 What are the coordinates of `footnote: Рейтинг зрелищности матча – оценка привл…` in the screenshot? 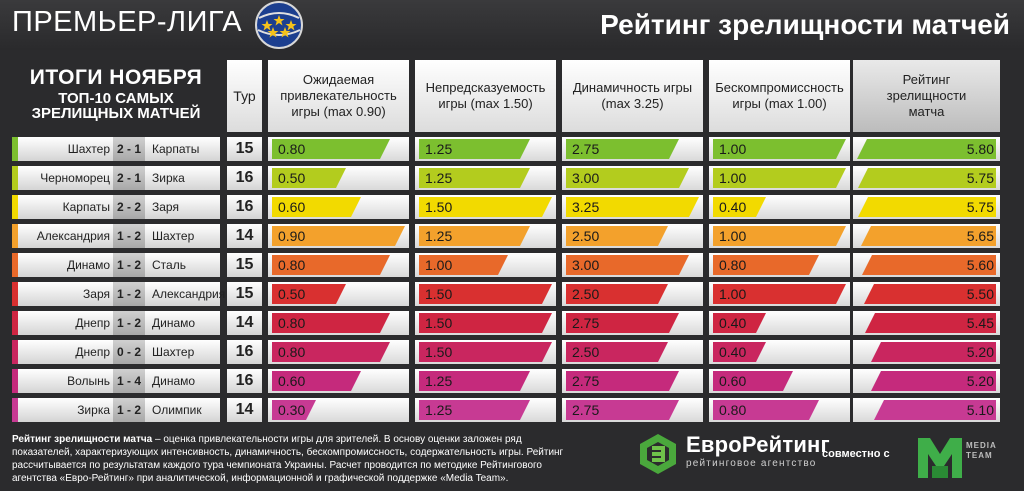 It's located at (297, 459).